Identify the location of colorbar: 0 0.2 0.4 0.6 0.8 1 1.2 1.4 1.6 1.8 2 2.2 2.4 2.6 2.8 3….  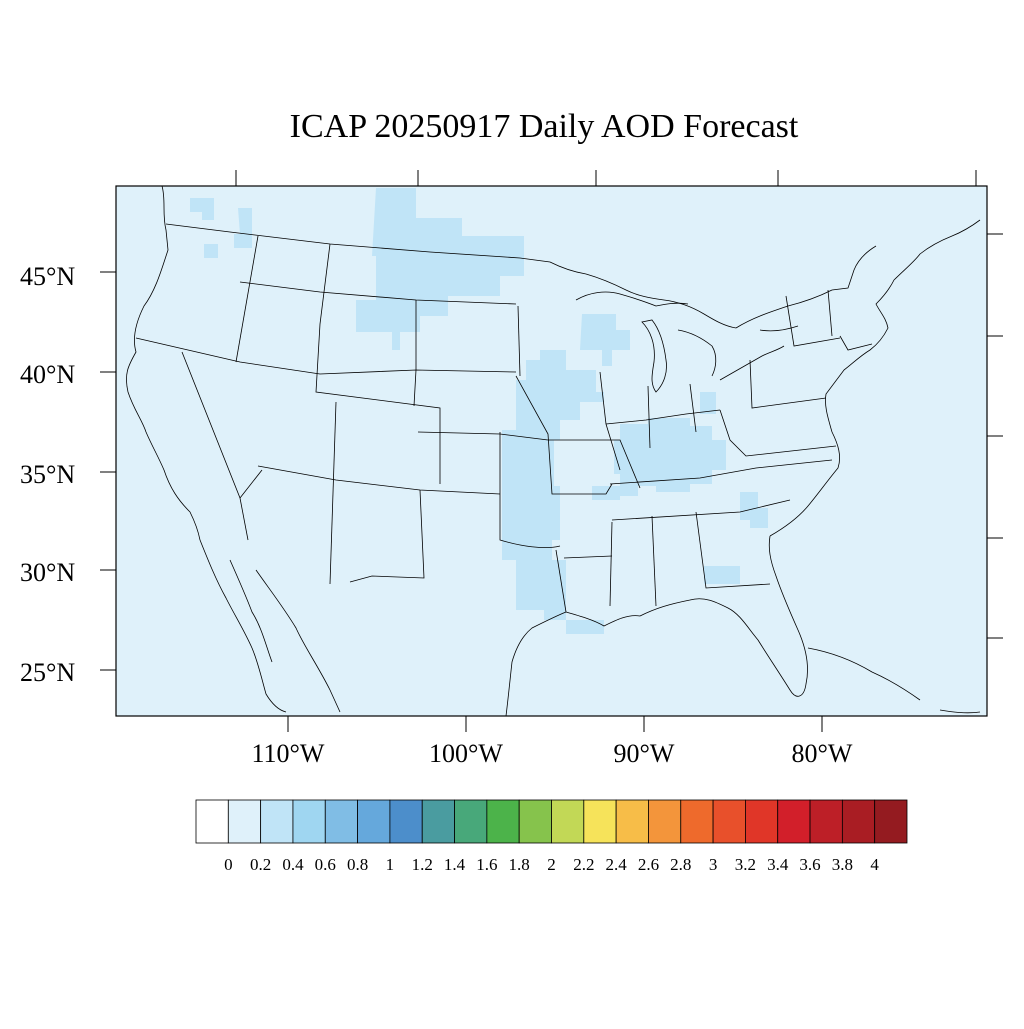
(551, 836).